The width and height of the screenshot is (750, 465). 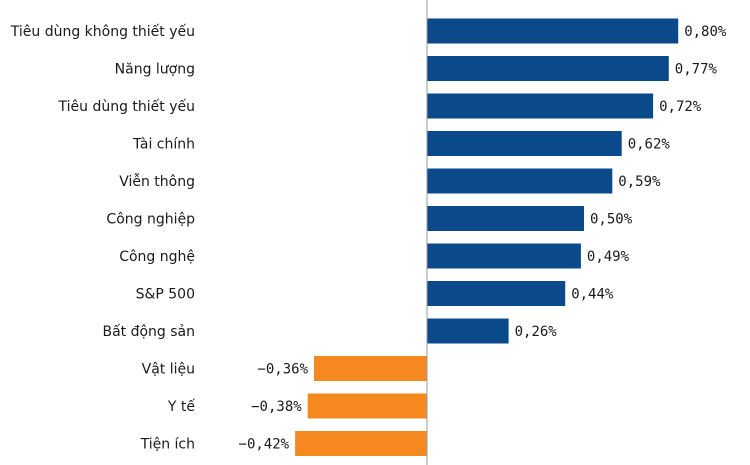 What do you see at coordinates (157, 181) in the screenshot?
I see `category-label-5: Viễn thông` at bounding box center [157, 181].